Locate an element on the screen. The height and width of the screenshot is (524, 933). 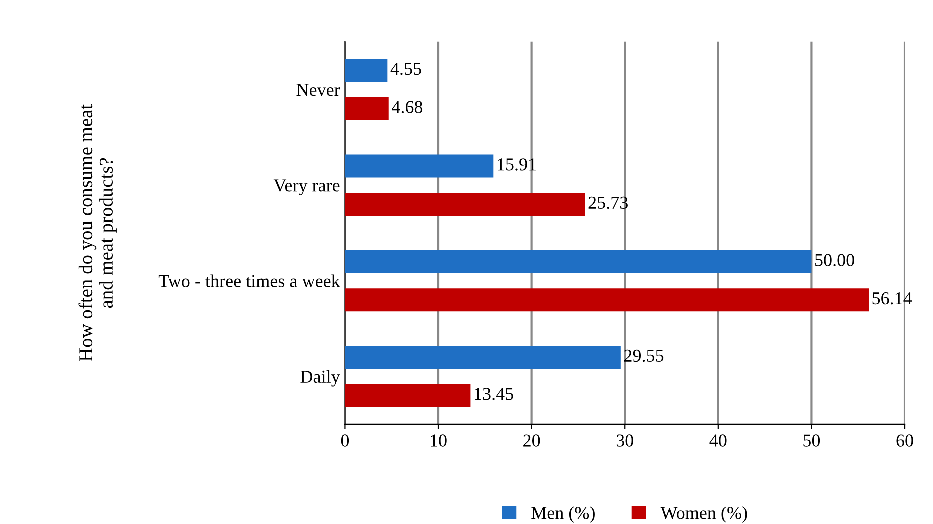
x-tick-label: 40 is located at coordinates (718, 440).